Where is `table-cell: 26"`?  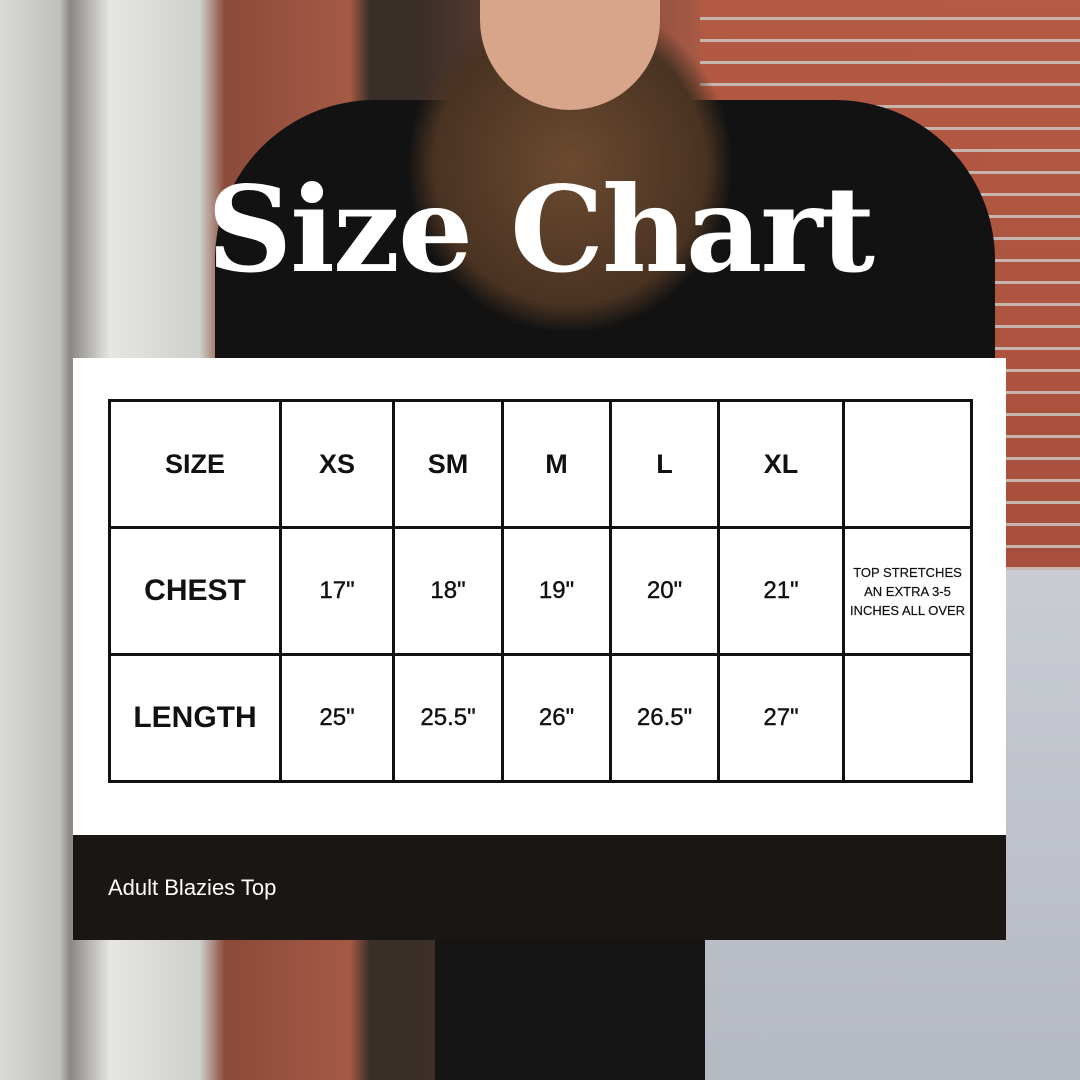
table-cell: 26" is located at coordinates (556, 718).